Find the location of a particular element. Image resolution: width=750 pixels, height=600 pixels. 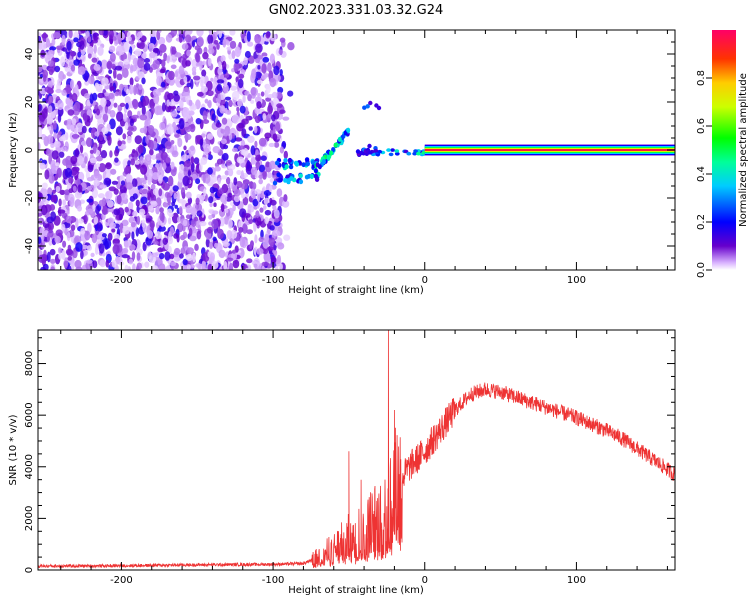

colorbar-tick-label: 0.0 is located at coordinates (701, 270).